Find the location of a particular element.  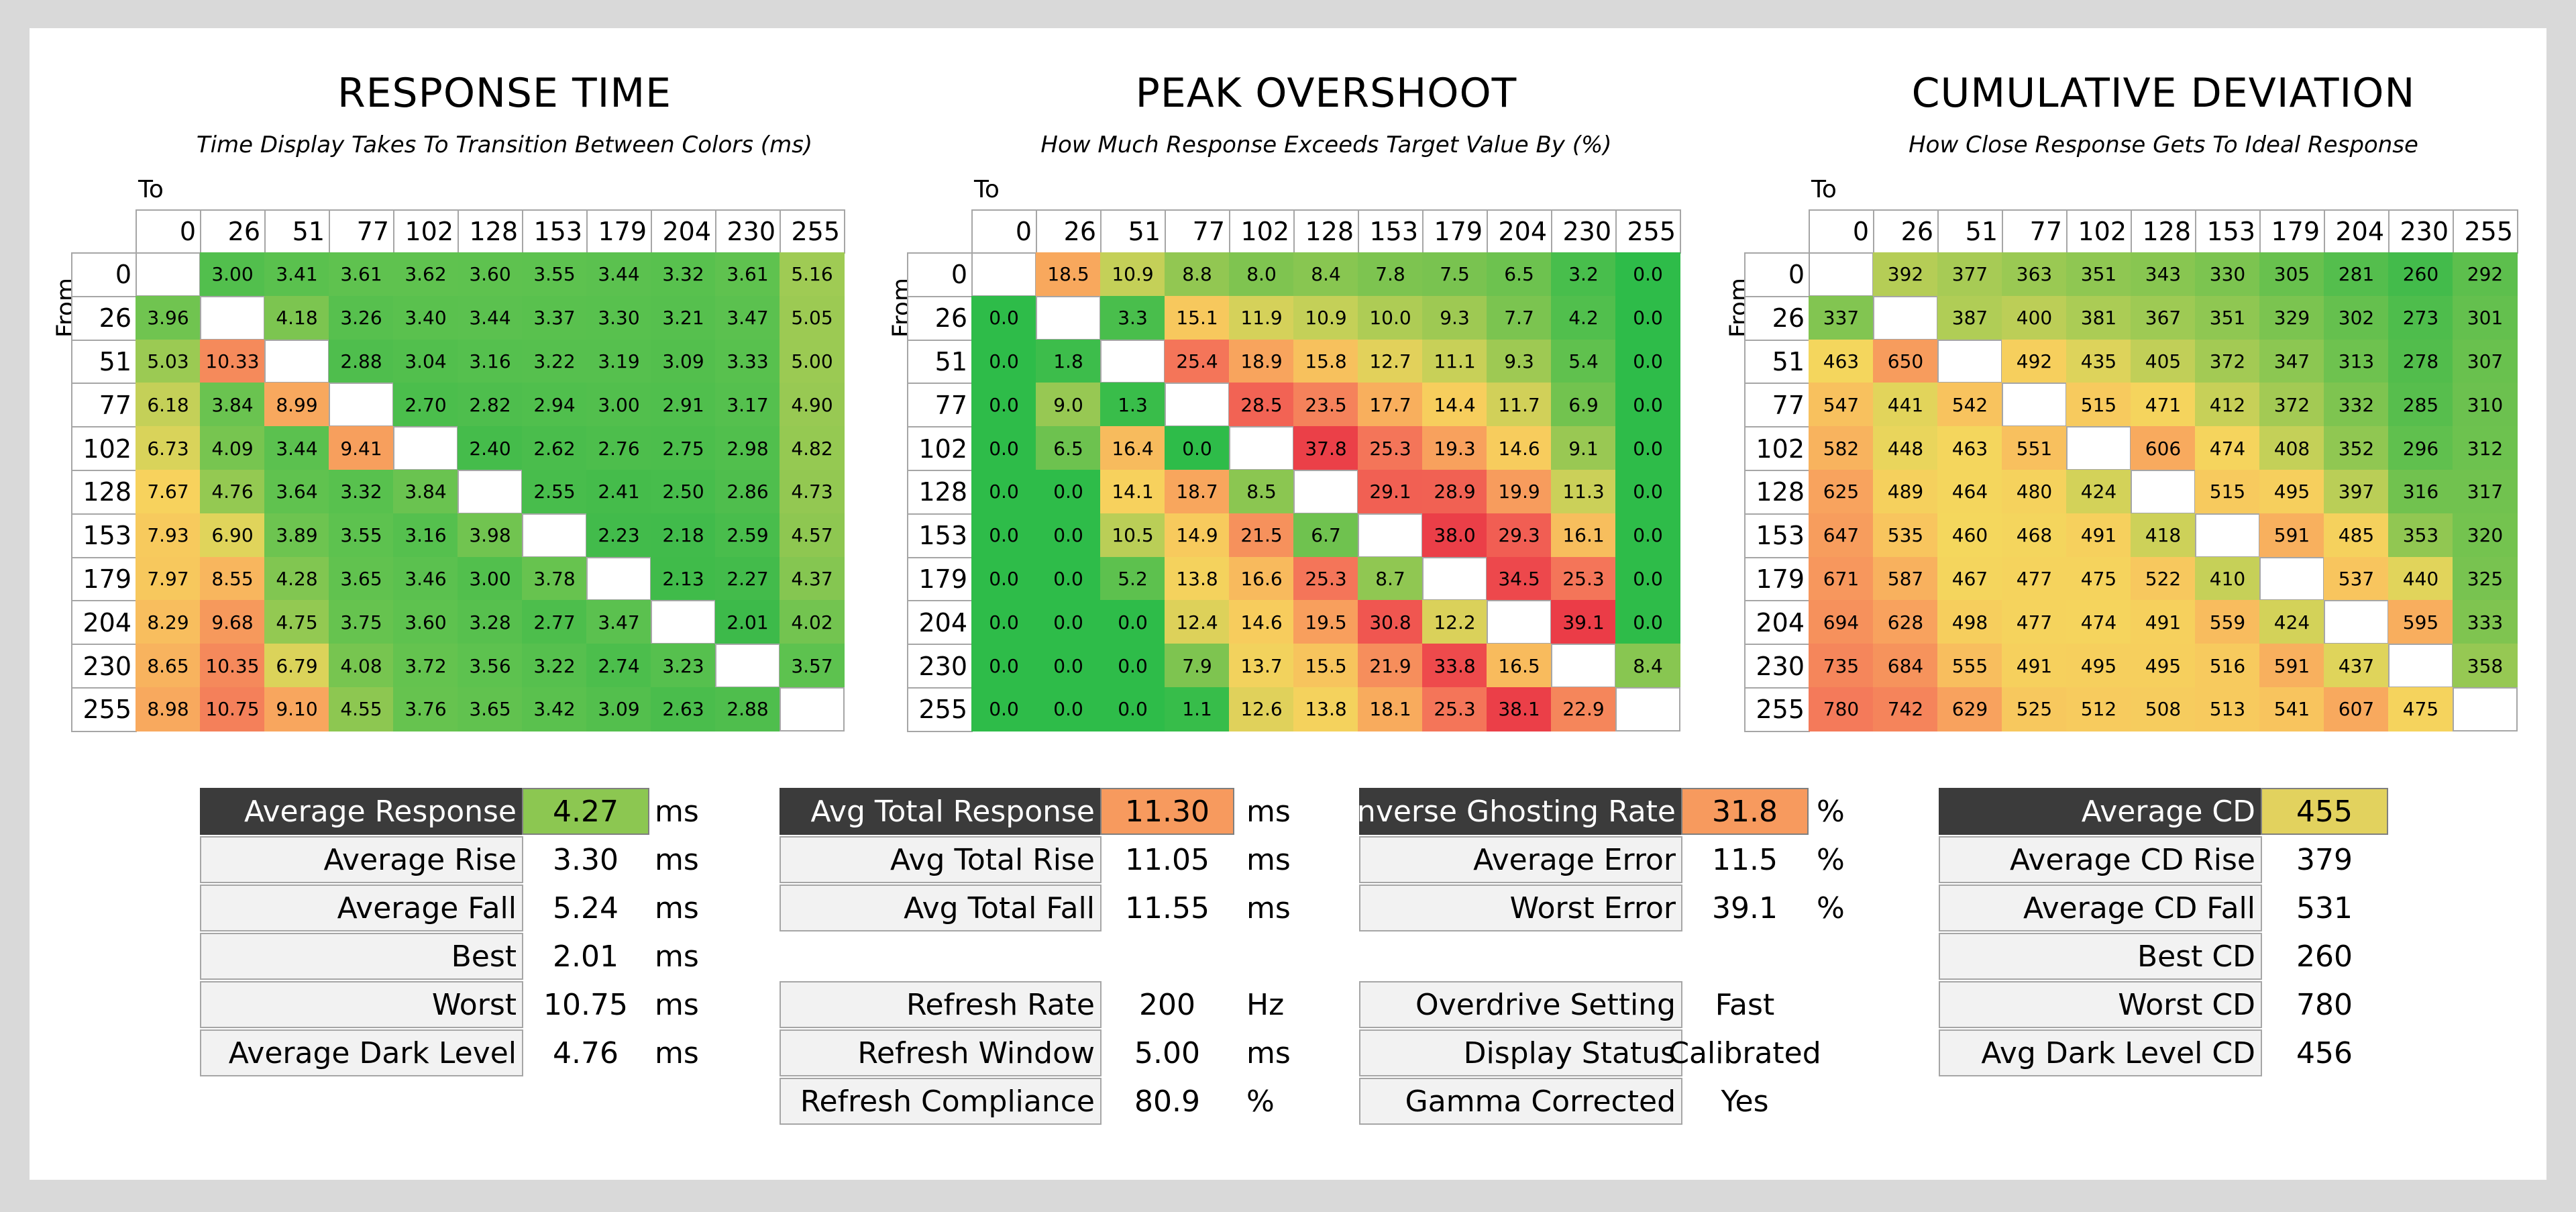

heatmap-cell: 2.41 is located at coordinates (618, 492).